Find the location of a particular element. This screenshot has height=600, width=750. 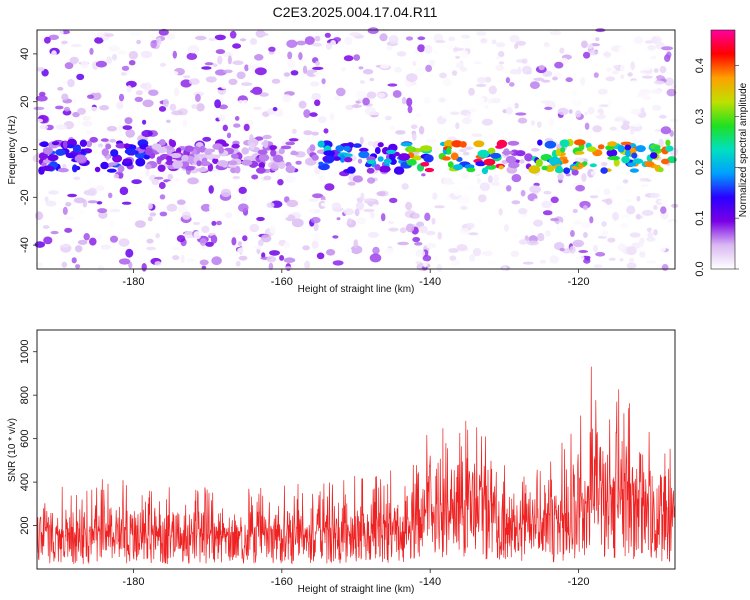

spectrogram-x-tick-label: -180 is located at coordinates (133, 282).